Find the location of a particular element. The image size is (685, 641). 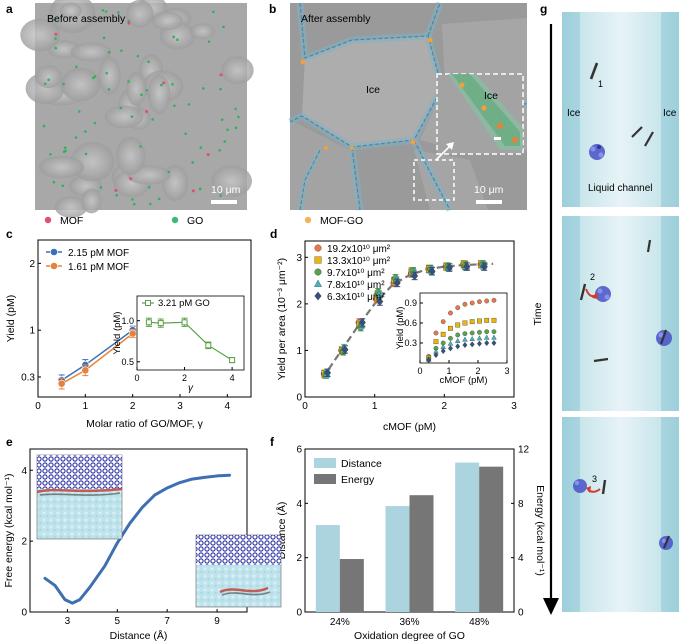

f-legend-swatch is located at coordinates (325, 479).